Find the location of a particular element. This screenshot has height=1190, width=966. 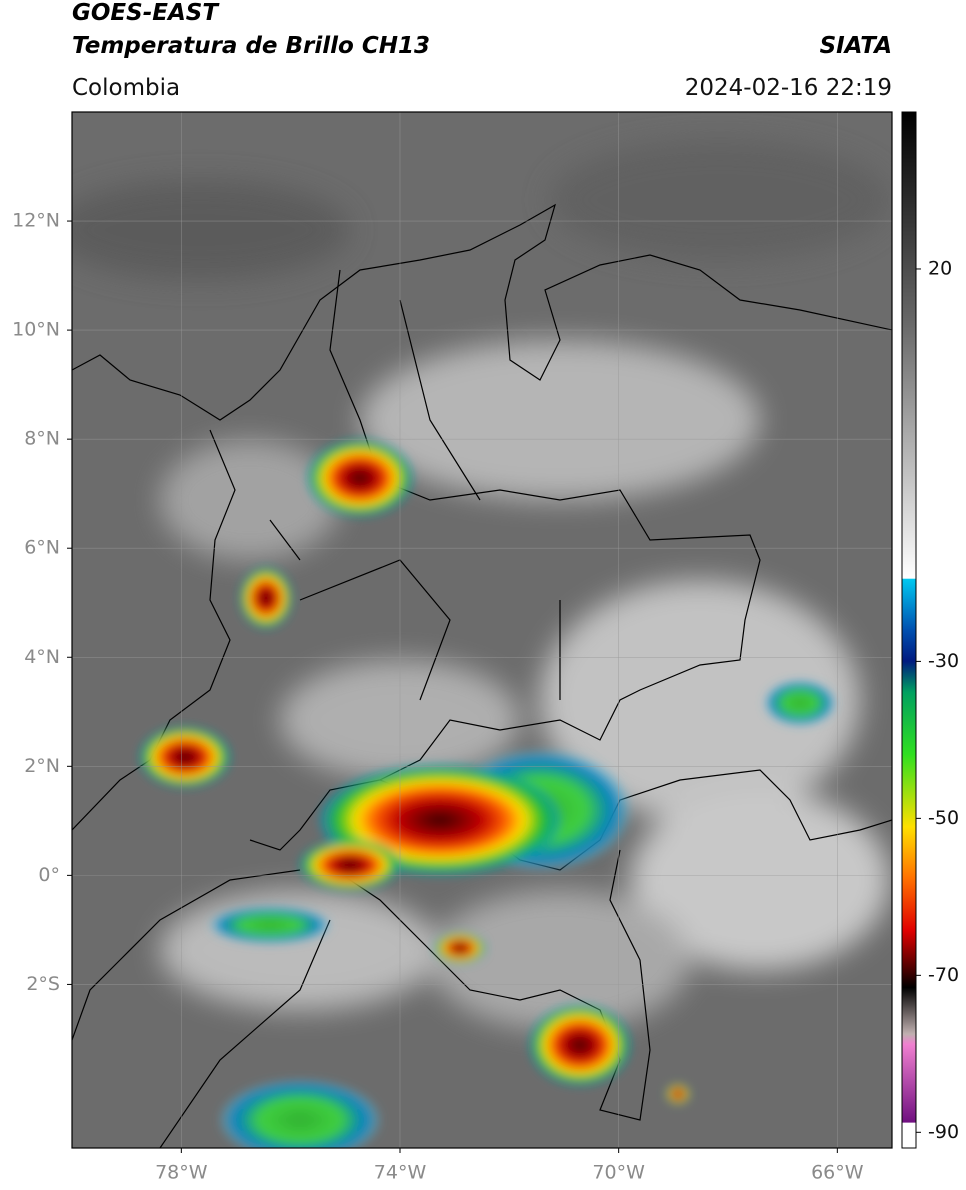

x-tick-label: 70°W is located at coordinates (618, 1173).